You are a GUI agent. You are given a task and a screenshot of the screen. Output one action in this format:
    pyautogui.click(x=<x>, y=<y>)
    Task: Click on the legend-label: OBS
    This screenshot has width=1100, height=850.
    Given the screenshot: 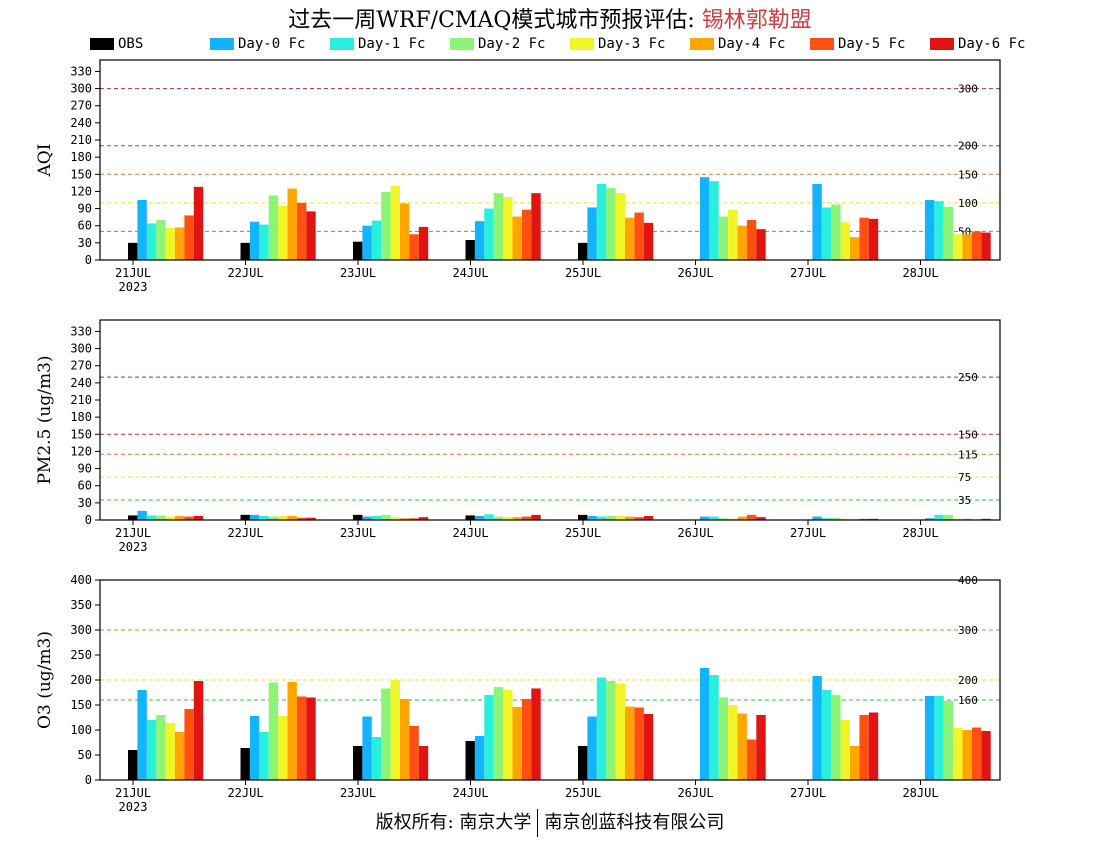 What is the action you would take?
    pyautogui.click(x=131, y=44)
    